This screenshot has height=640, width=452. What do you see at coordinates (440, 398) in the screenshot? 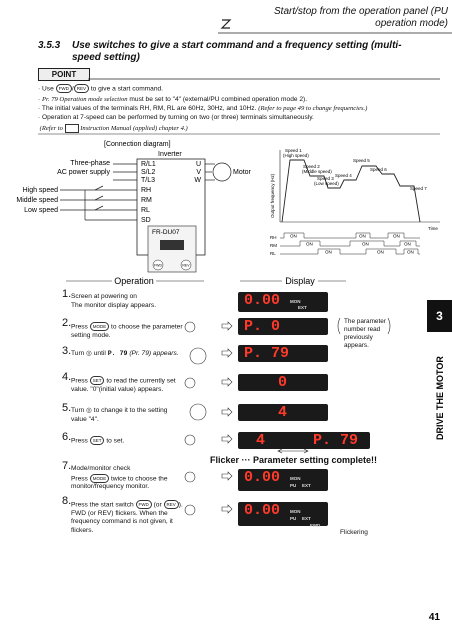
I see `tab-label: DRIVE THE MOTOR` at bounding box center [440, 398].